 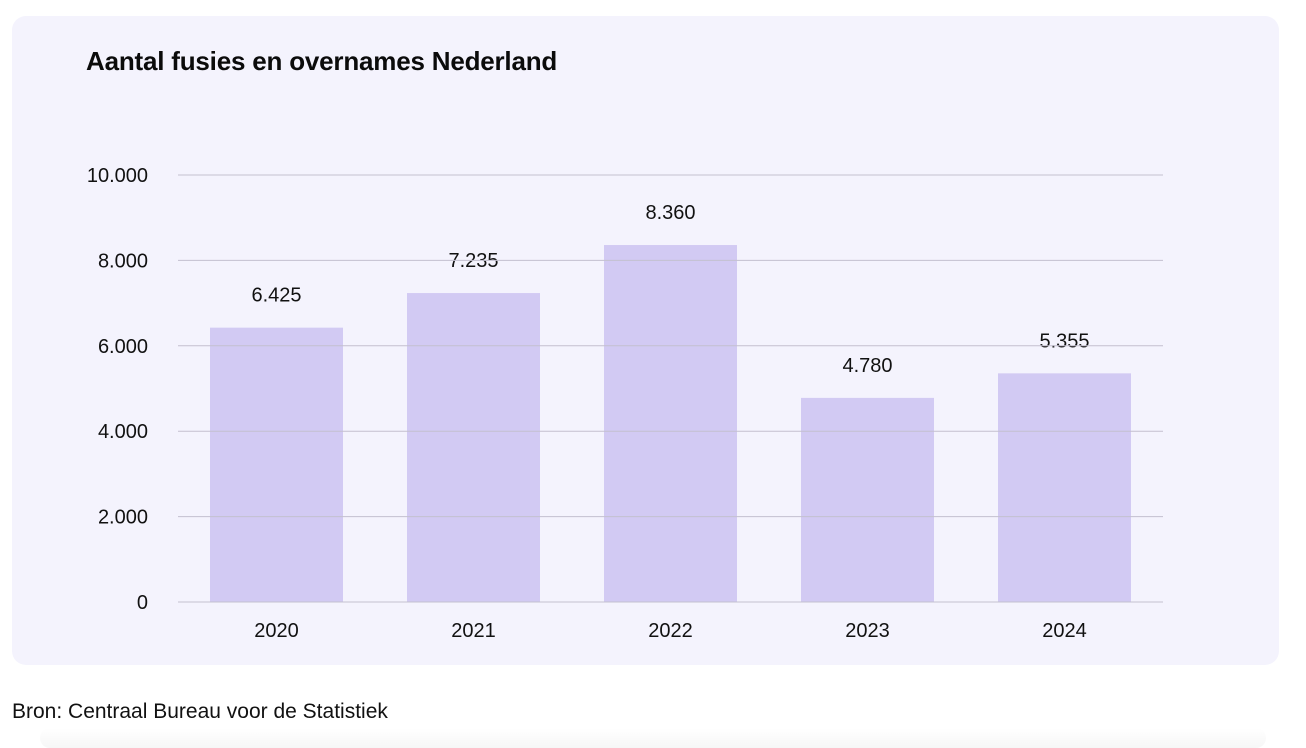 What do you see at coordinates (867, 366) in the screenshot?
I see `bar-value-label: 4.780` at bounding box center [867, 366].